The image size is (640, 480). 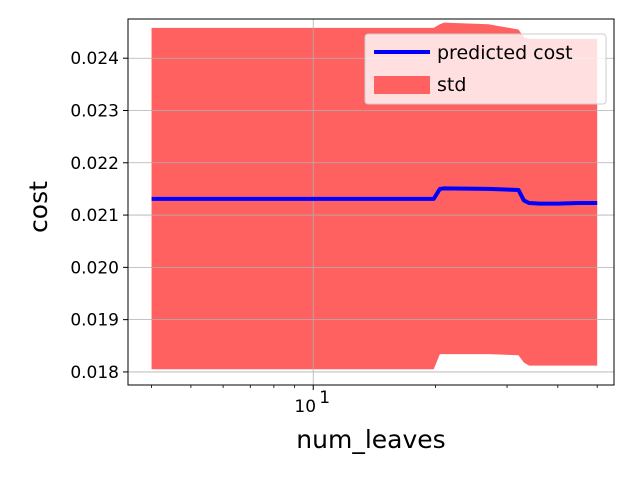 I want to click on x-axis-title: num_leaves, so click(x=370, y=439).